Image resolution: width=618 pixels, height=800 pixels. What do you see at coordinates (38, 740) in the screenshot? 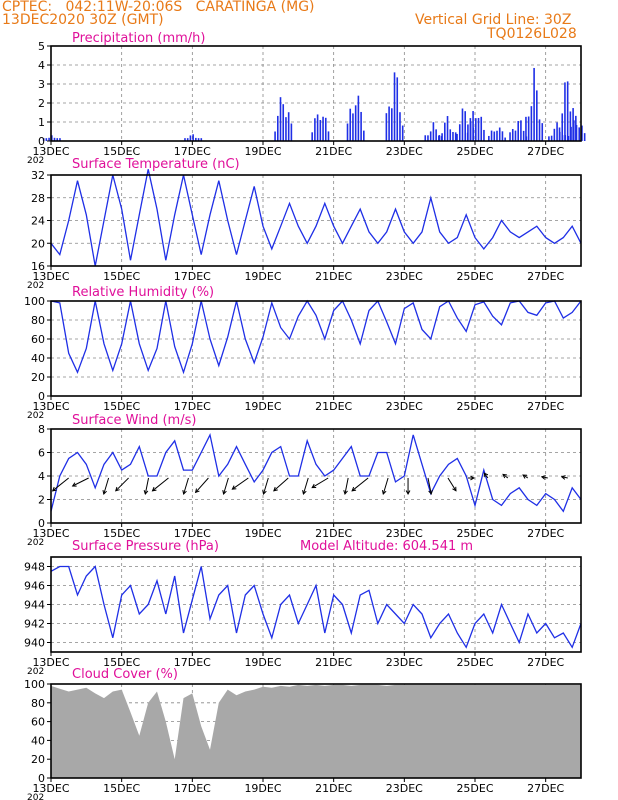
I see `y-tick-label: 40` at bounding box center [38, 740].